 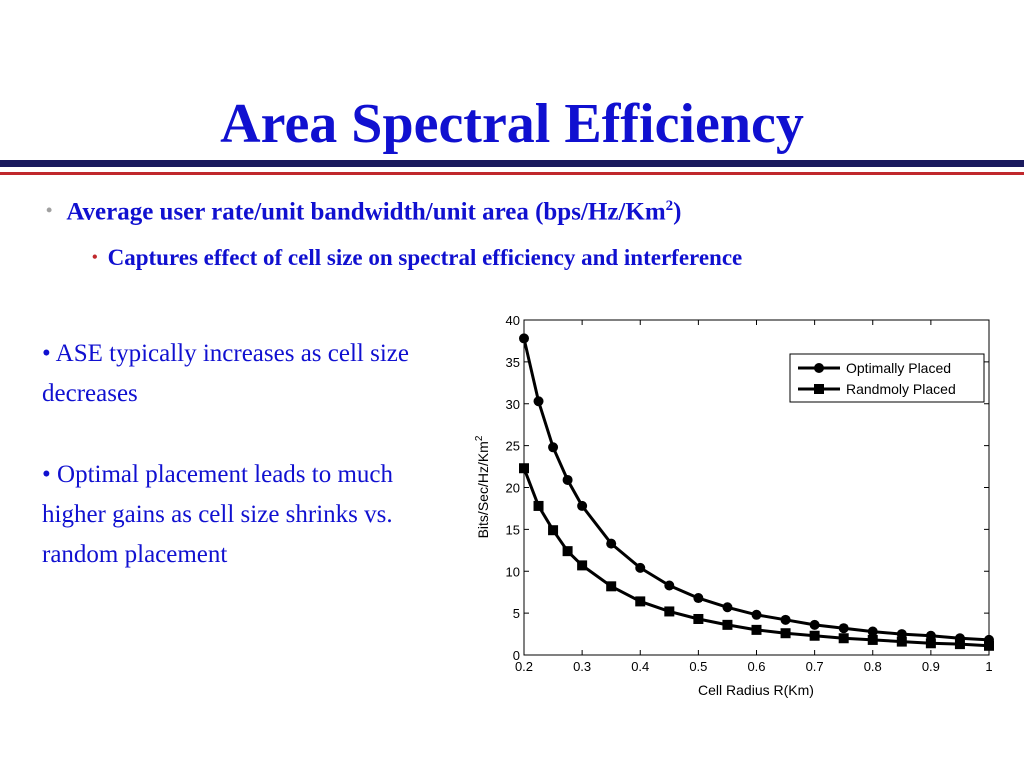 I want to click on x-tick-label: 0.5, so click(x=698, y=666).